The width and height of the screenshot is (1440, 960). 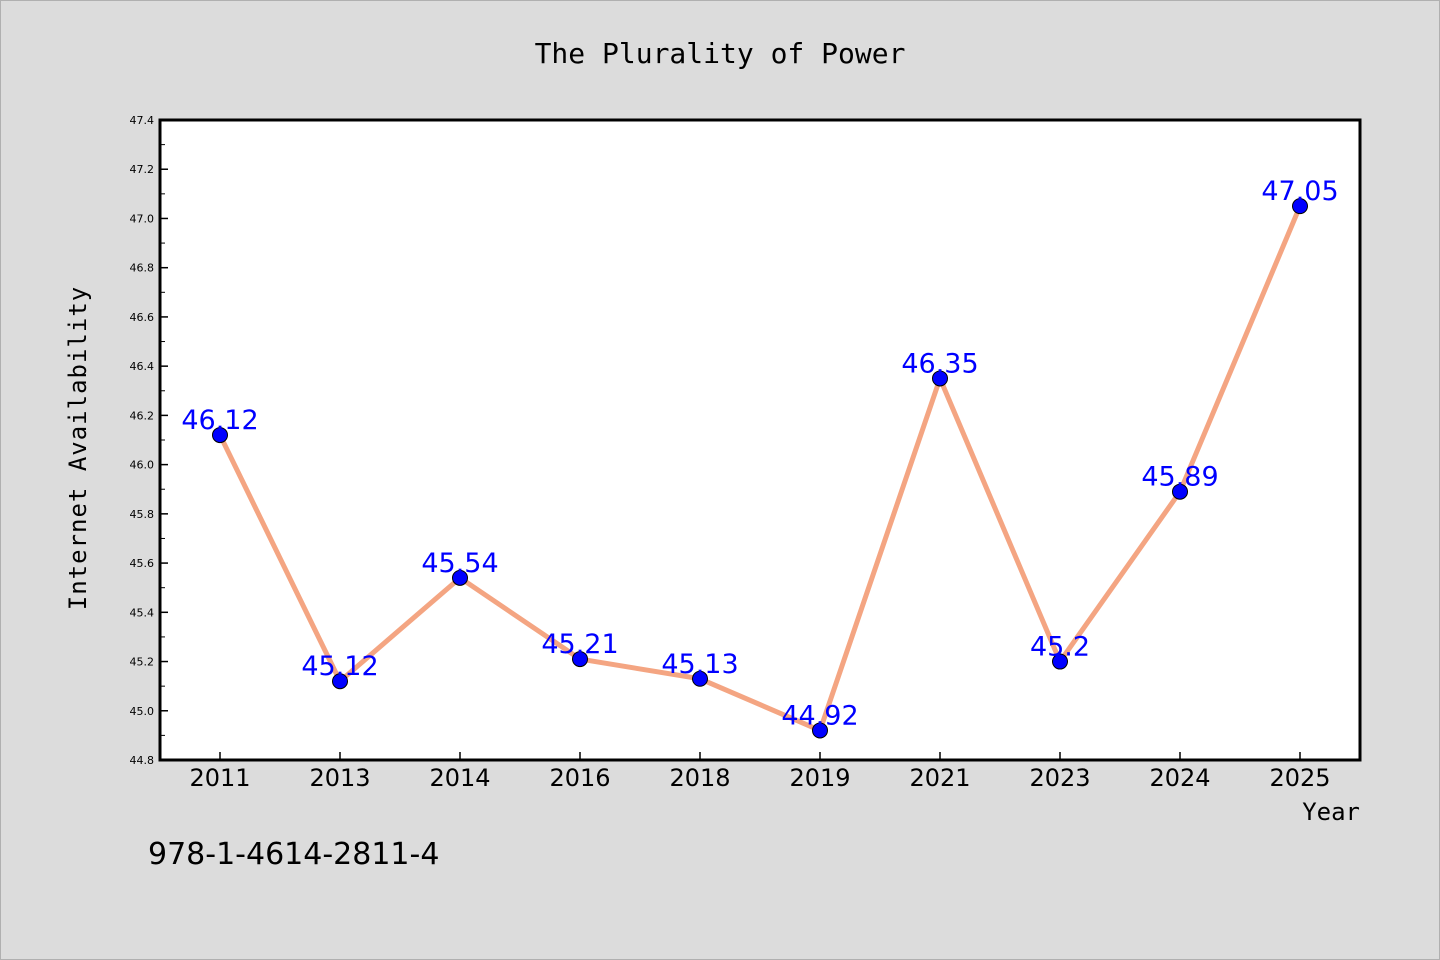 What do you see at coordinates (459, 778) in the screenshot?
I see `x-tick-label: 2014` at bounding box center [459, 778].